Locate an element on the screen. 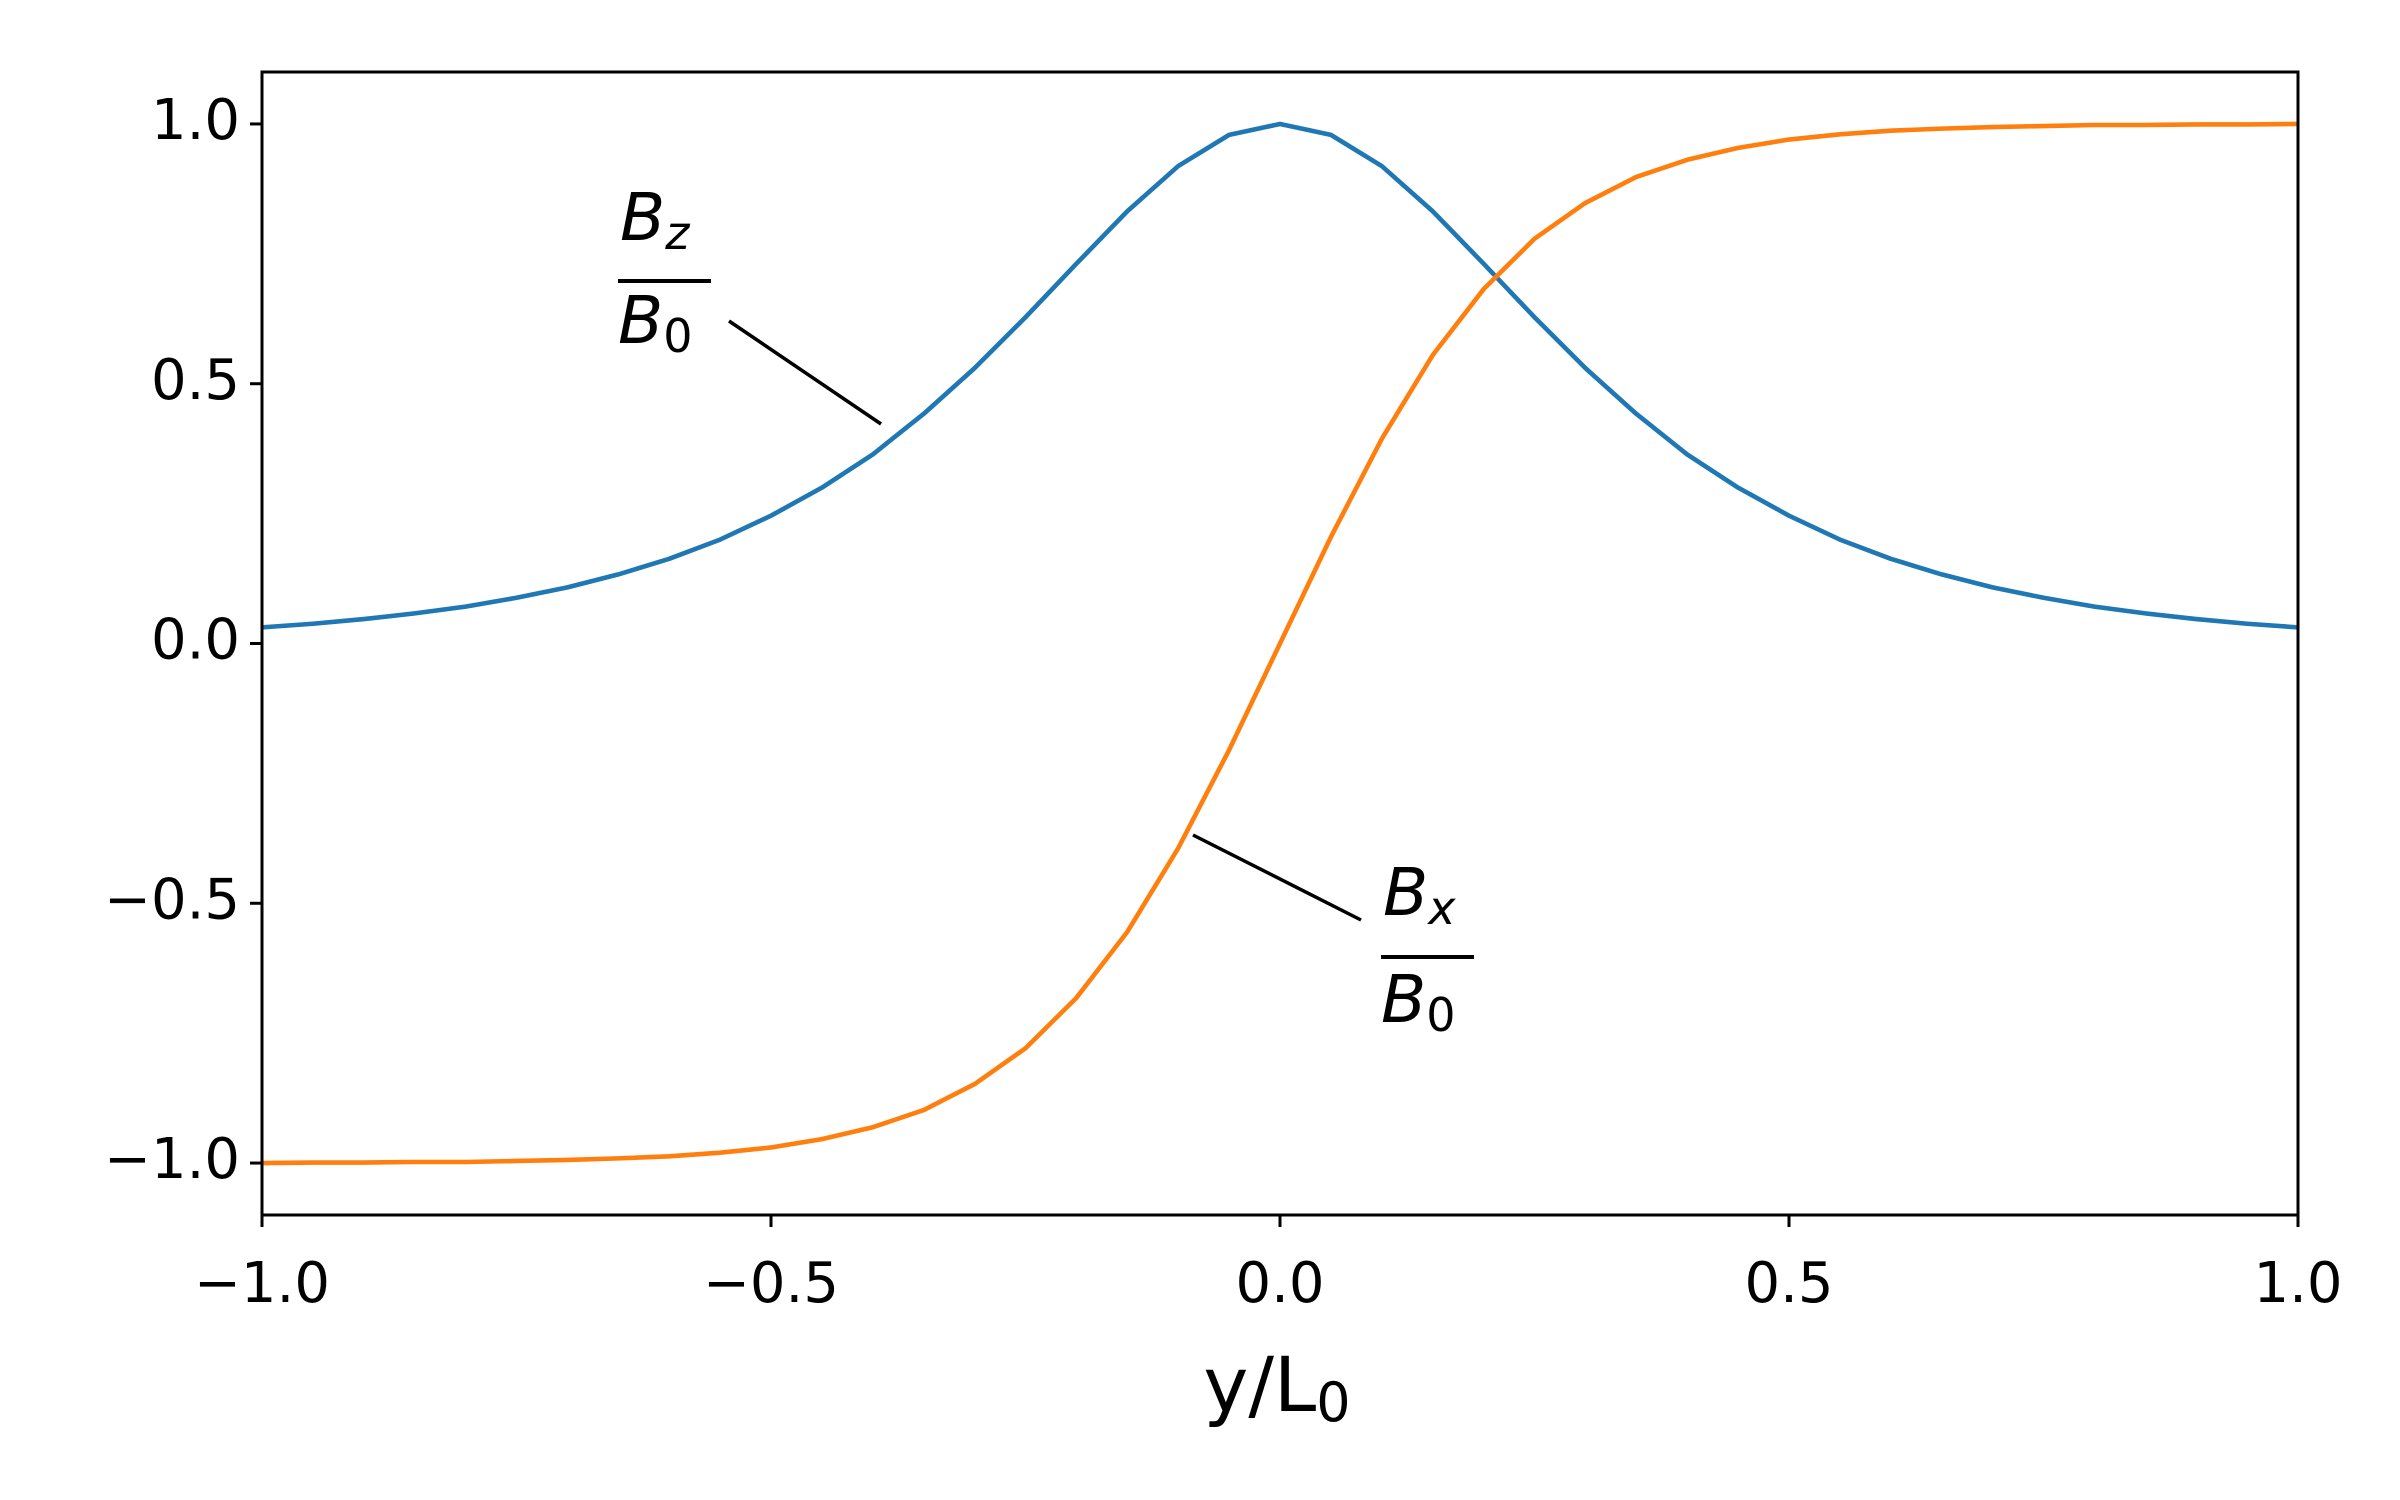  y-tick-label: −0.5 is located at coordinates (172, 899).